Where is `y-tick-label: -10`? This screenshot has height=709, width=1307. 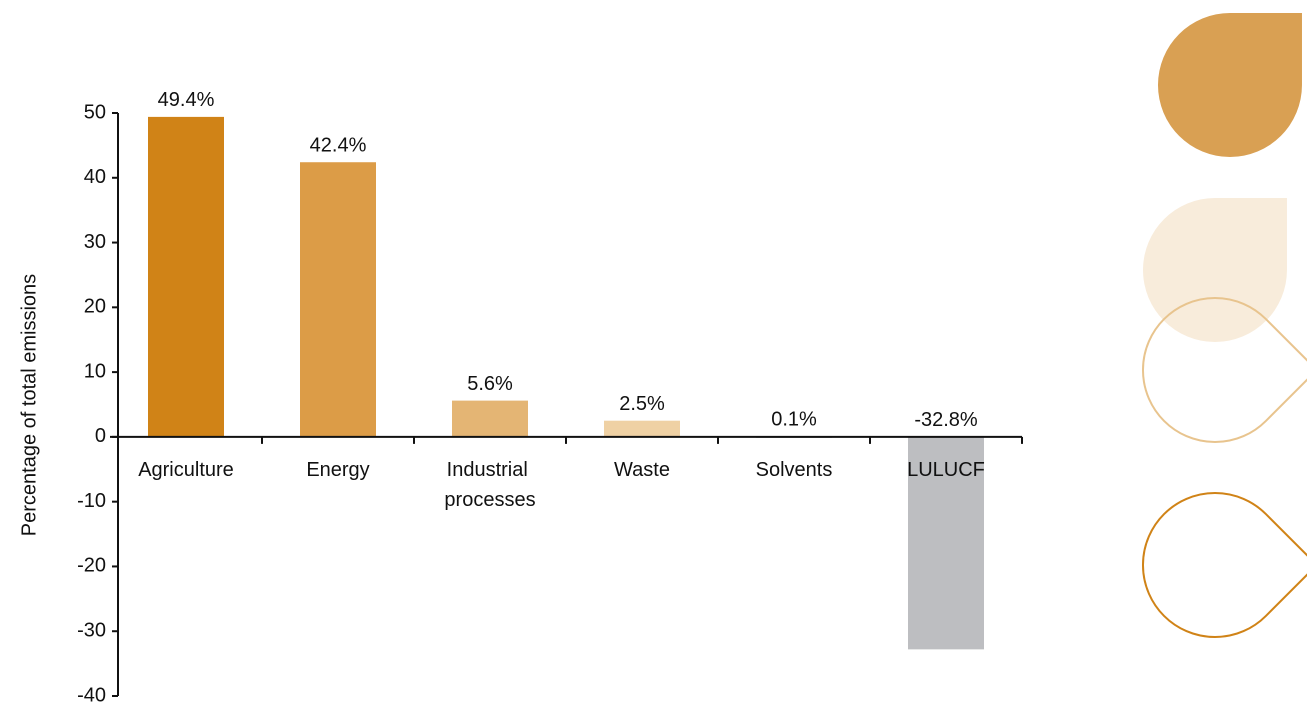
y-tick-label: -10 is located at coordinates (91, 501).